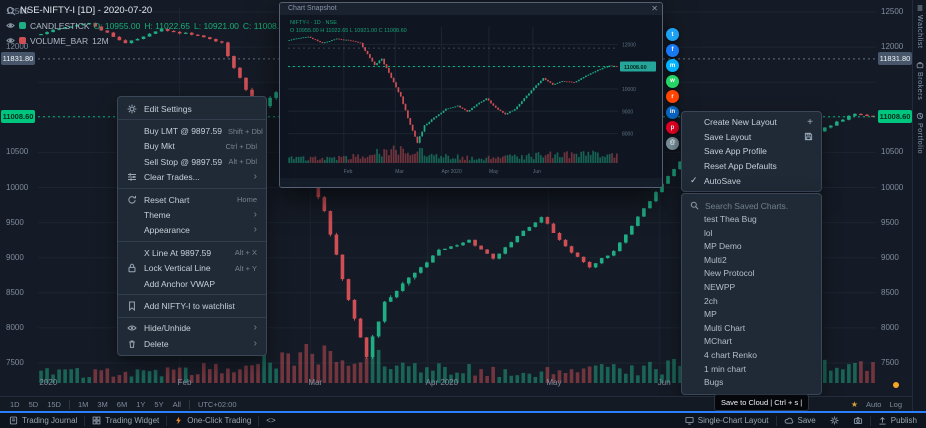 This screenshot has width=926, height=428. Describe the element at coordinates (715, 259) in the screenshot. I see `saved-chart-item: Multi2` at that location.